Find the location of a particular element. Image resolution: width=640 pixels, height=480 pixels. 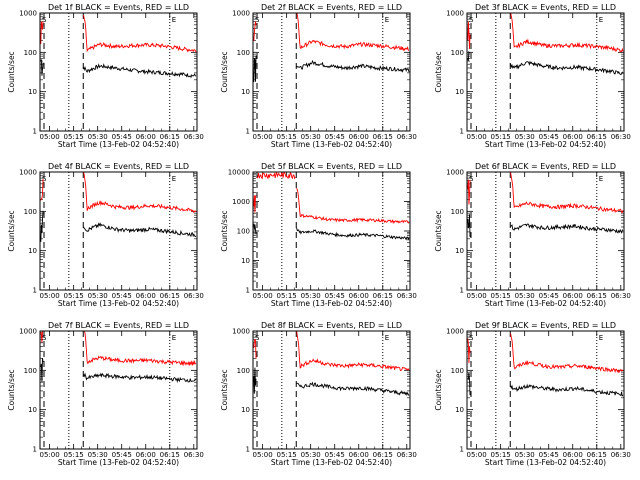

chart-title: Det 4f BLACK = Events, RED = LLD is located at coordinates (118, 166).